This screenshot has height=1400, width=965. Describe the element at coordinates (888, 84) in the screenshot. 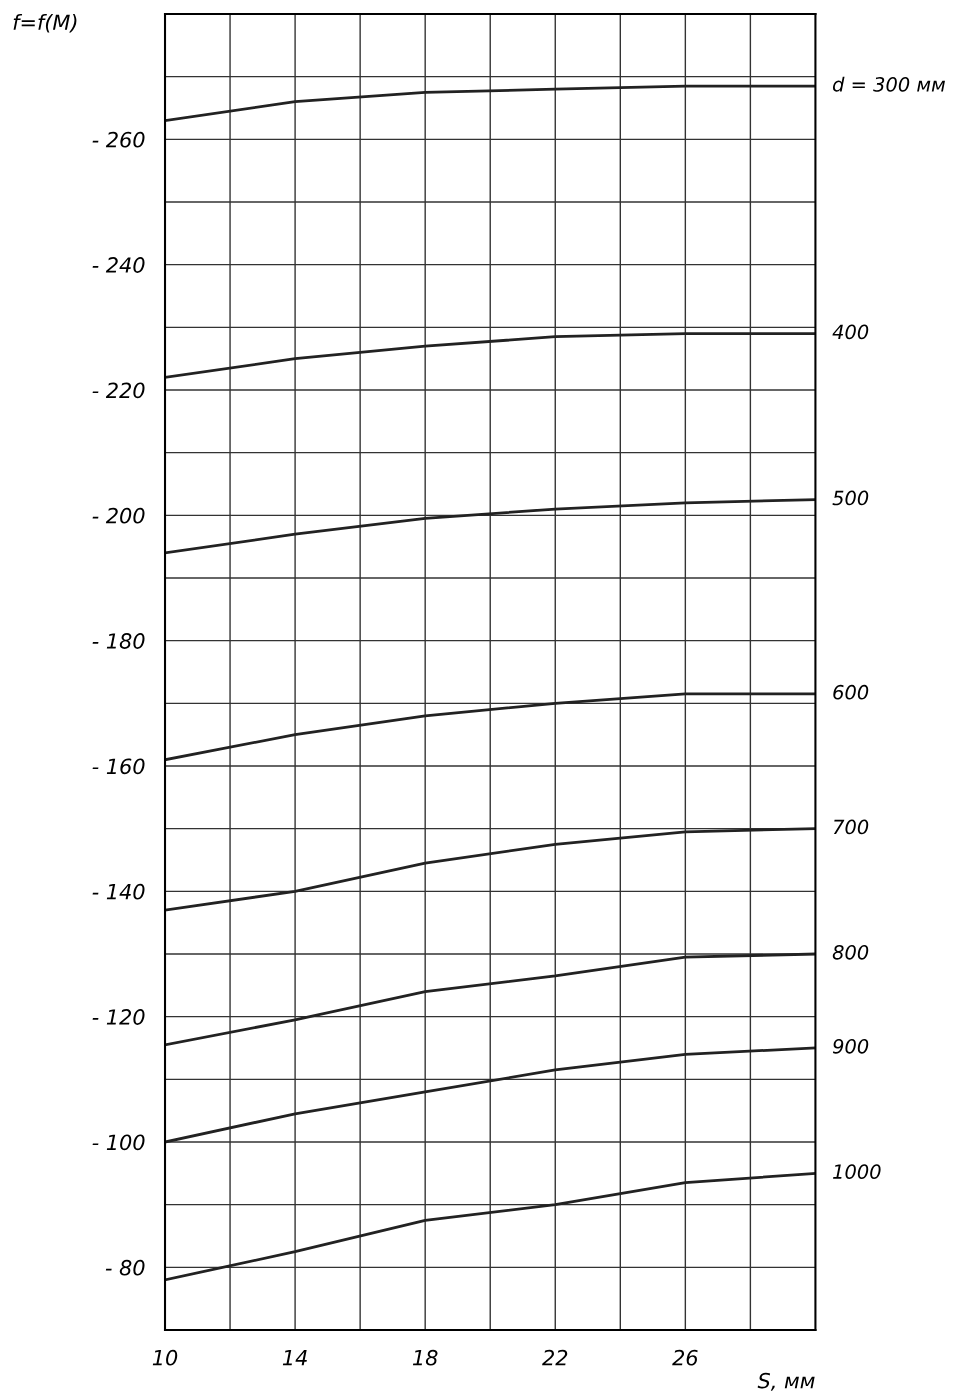

I see `series-label: d = 300 мм` at that location.